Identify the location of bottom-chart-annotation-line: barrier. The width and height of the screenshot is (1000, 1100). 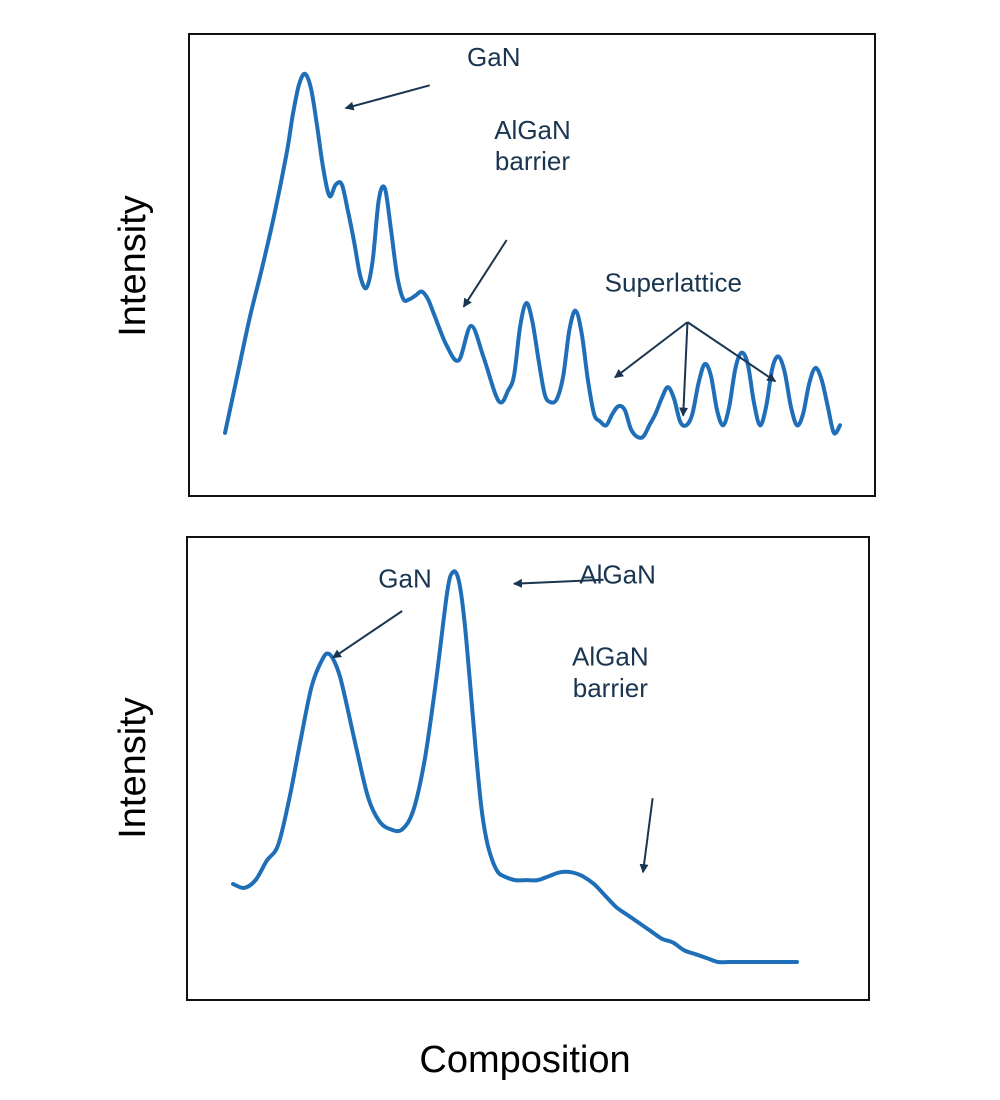
(610, 688).